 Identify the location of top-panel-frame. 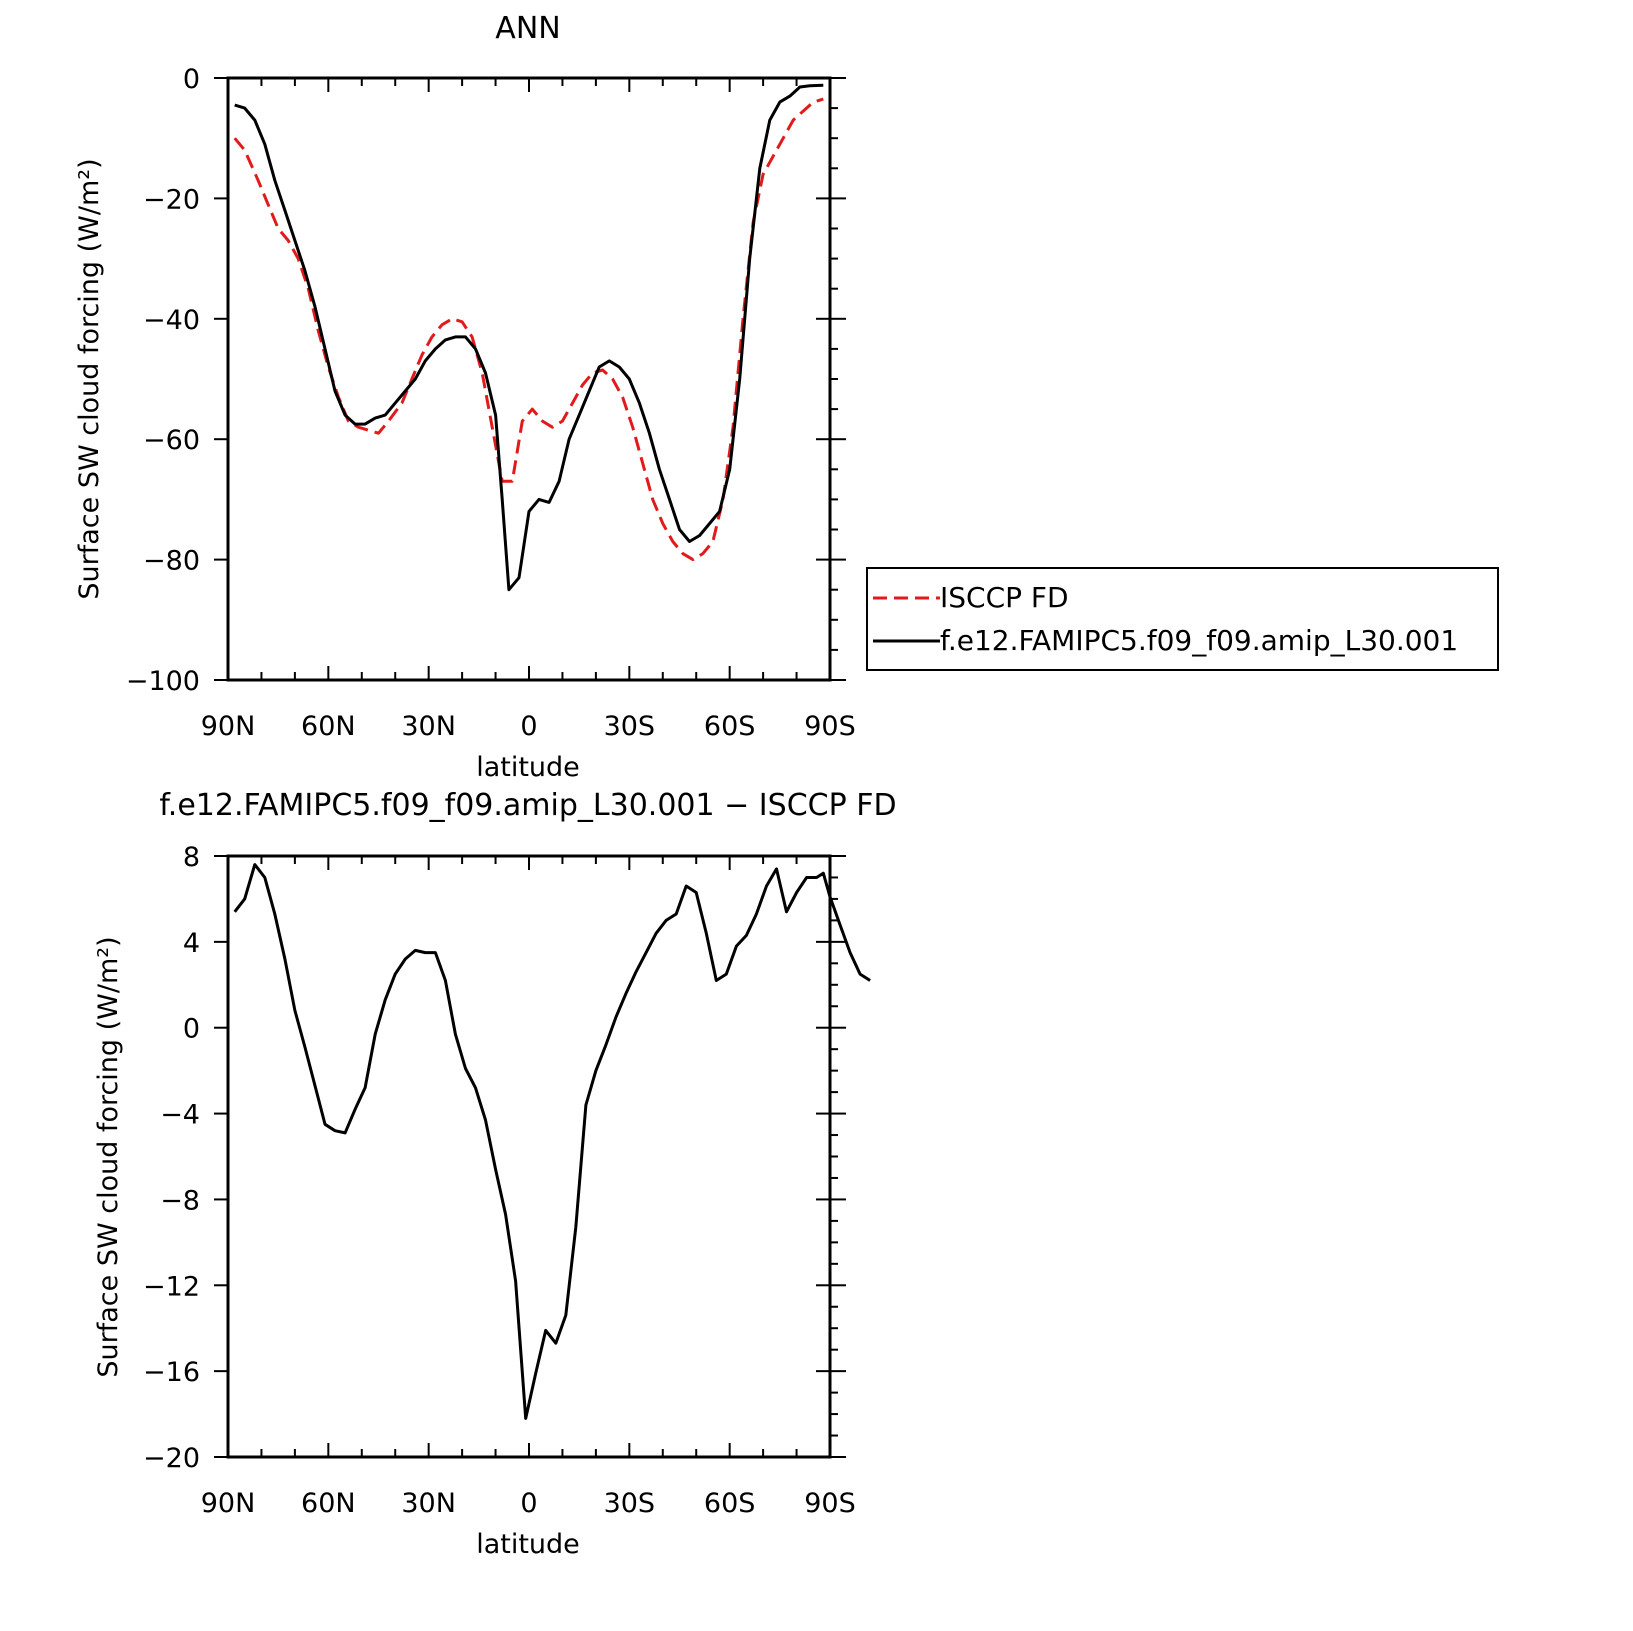
(529, 379).